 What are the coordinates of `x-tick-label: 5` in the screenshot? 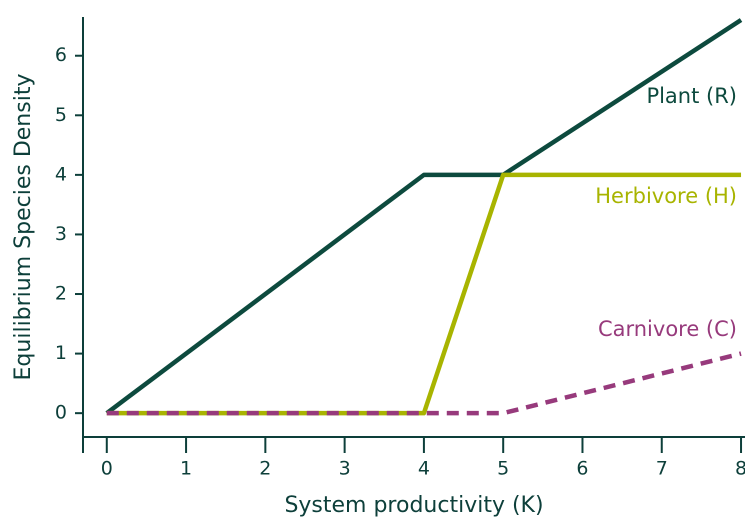 It's located at (503, 469).